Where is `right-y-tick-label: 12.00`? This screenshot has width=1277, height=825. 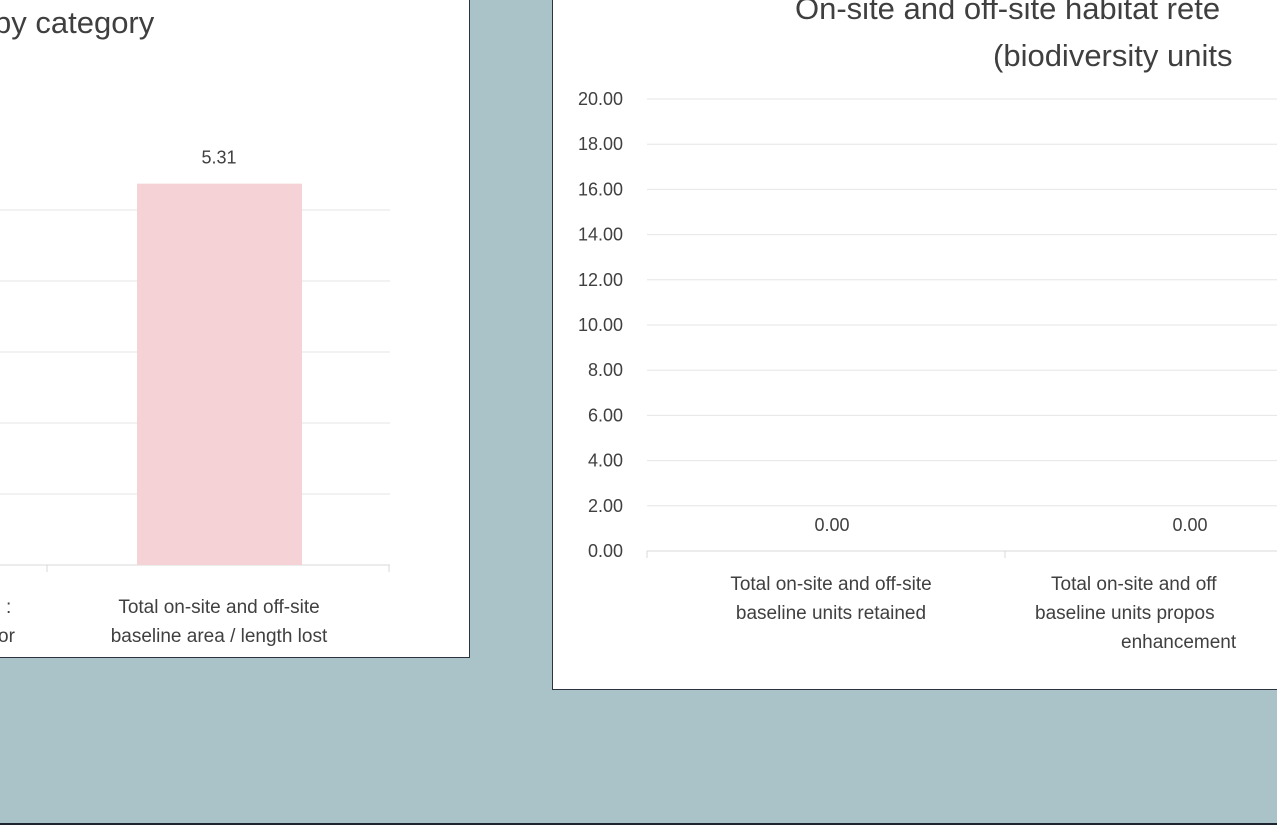
right-y-tick-label: 12.00 is located at coordinates (600, 280).